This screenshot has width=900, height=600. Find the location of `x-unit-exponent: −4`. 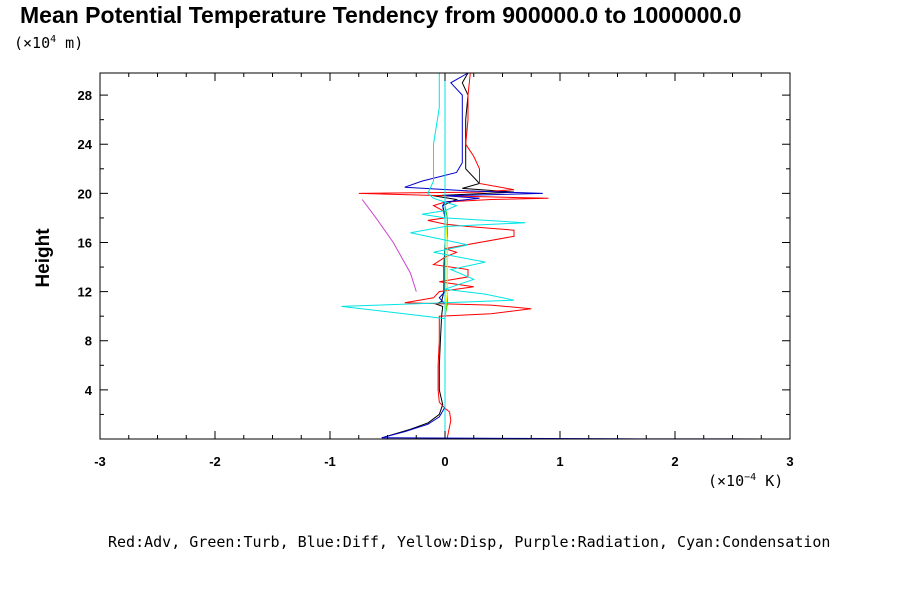

x-unit-exponent: −4 is located at coordinates (750, 477).